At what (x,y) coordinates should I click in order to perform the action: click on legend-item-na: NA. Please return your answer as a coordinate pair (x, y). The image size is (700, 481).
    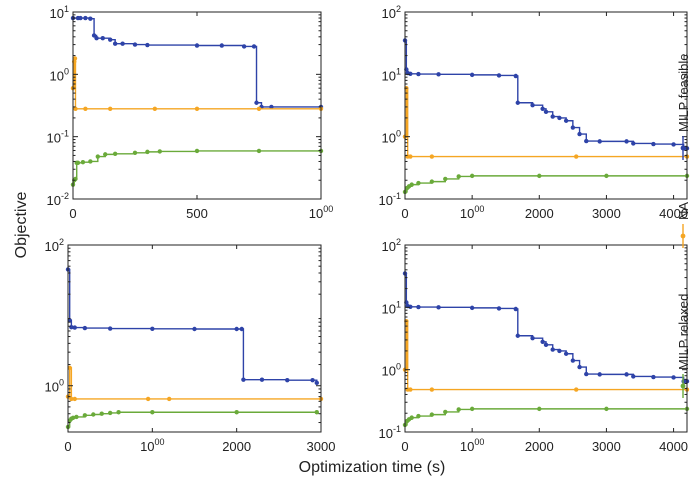
    Looking at the image, I should click on (683, 225).